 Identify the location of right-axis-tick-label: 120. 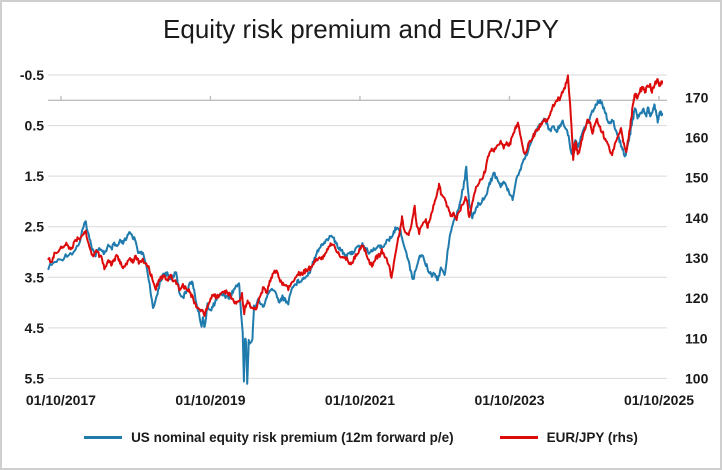
(697, 298).